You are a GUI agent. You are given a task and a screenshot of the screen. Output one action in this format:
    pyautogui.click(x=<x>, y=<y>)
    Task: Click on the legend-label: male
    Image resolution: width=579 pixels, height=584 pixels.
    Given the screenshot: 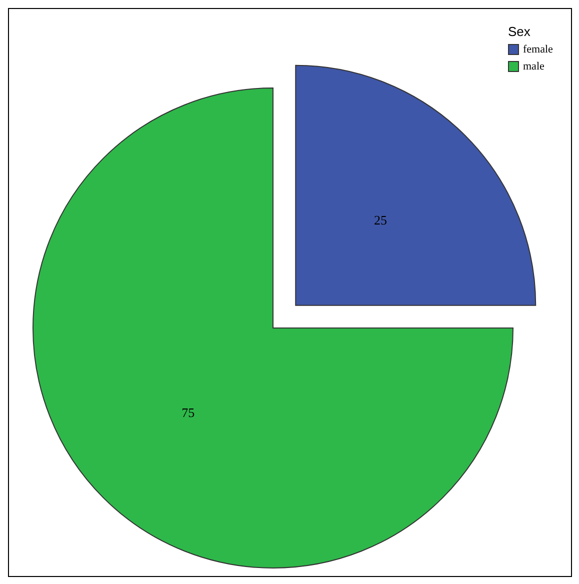 What is the action you would take?
    pyautogui.click(x=533, y=66)
    